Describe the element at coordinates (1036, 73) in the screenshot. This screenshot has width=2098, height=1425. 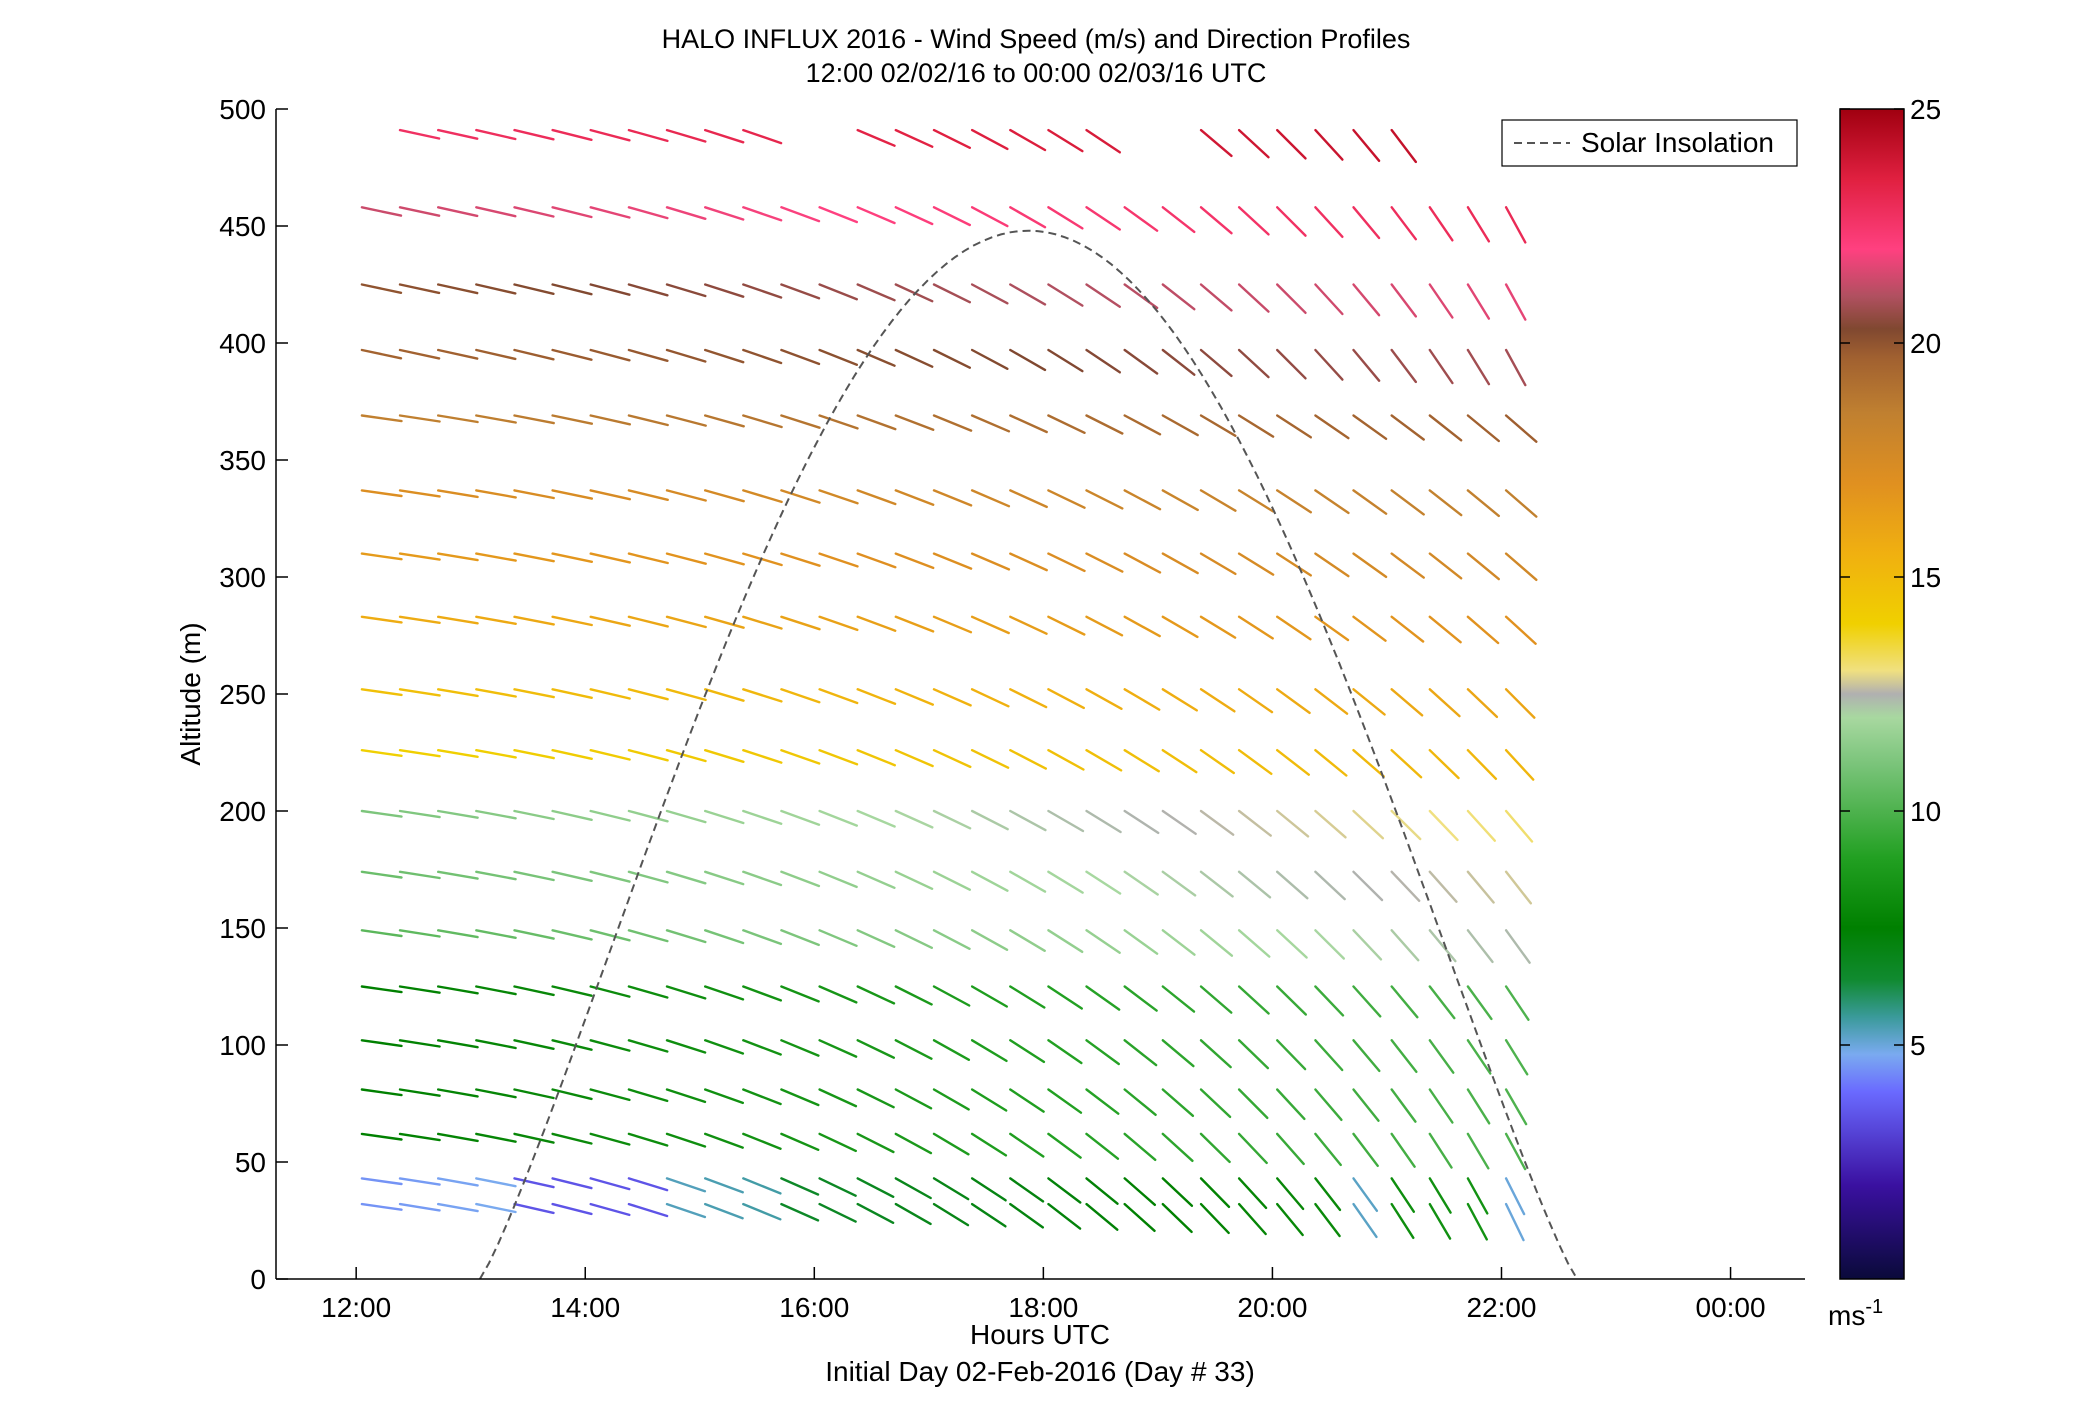
I see `chart-subtitle: 12:00 02/02/16 to 00:00 02/03/16 UTC` at that location.